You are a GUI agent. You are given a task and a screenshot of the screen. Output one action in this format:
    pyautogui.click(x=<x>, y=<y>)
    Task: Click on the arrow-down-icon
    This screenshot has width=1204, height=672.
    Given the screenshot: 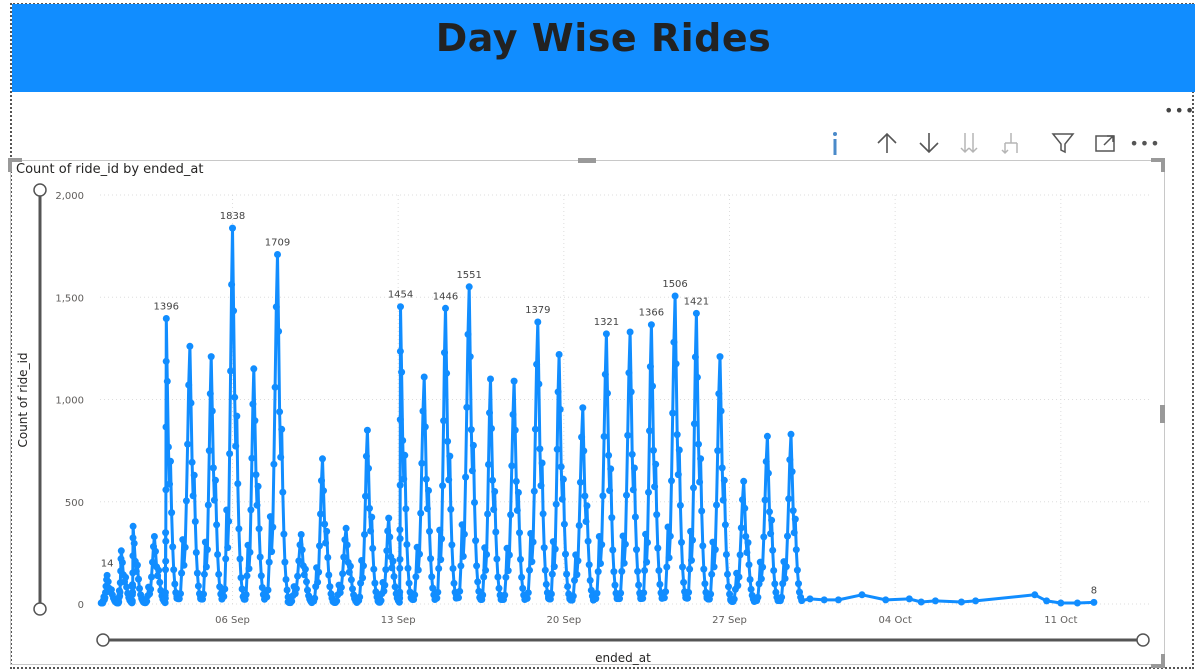 What is the action you would take?
    pyautogui.click(x=929, y=143)
    